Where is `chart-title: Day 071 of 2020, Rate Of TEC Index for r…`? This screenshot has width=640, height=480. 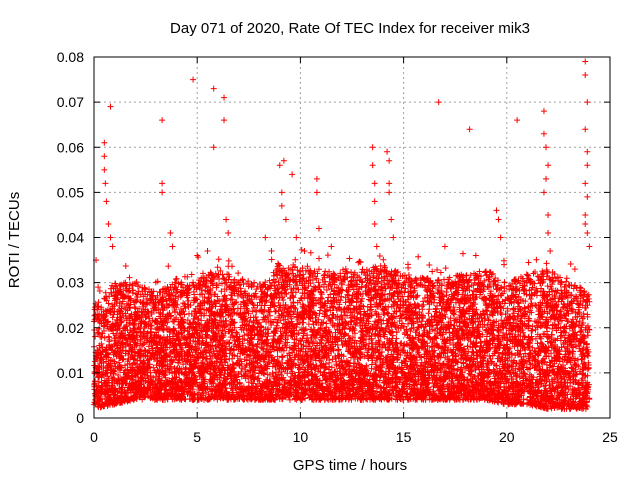
chart-title: Day 071 of 2020, Rate Of TEC Index for r… is located at coordinates (350, 28).